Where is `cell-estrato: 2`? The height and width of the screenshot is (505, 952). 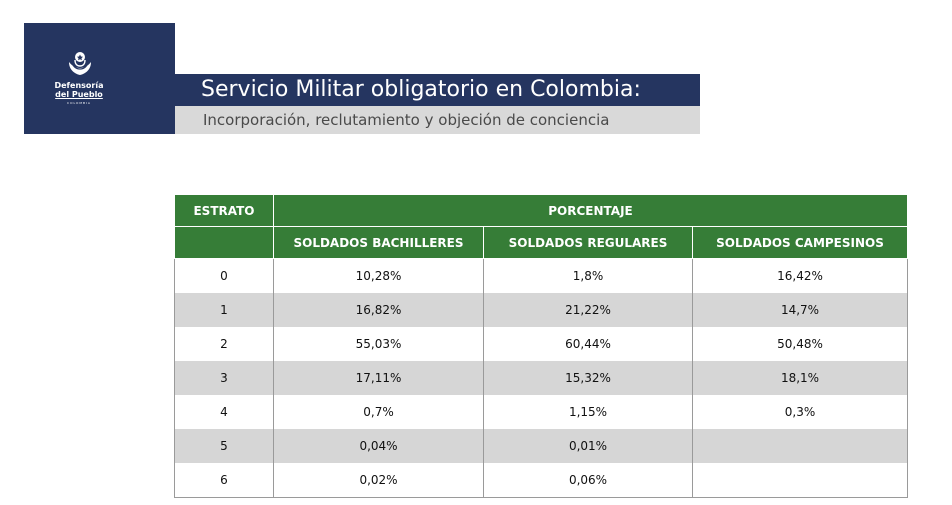 cell-estrato: 2 is located at coordinates (224, 344).